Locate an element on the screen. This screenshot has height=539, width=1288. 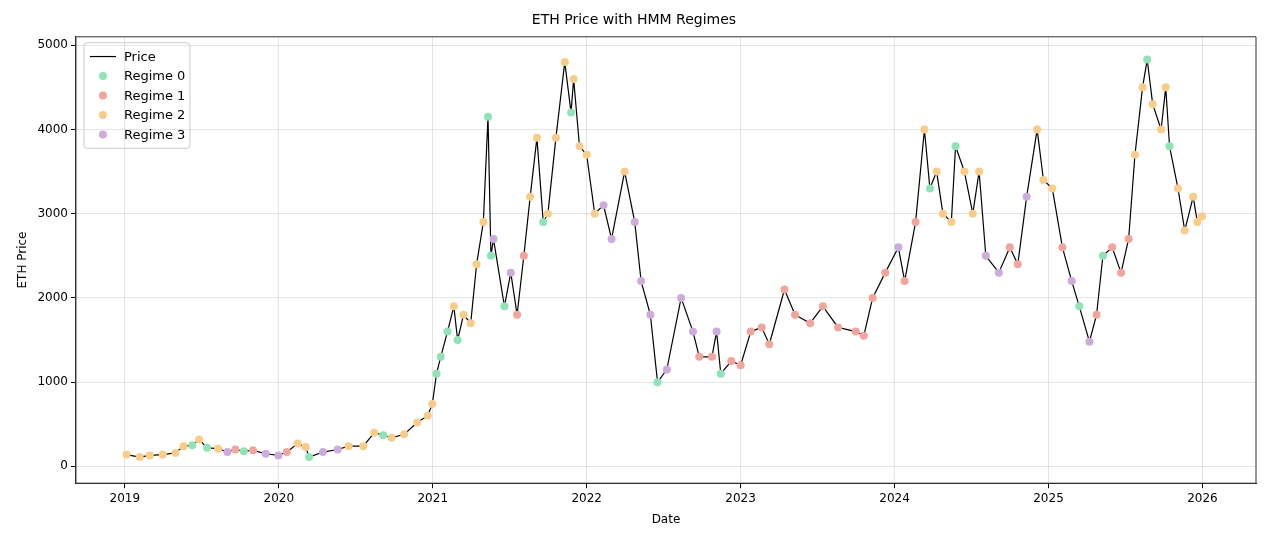
chart-title: ETH Price with HMM Regimes is located at coordinates (634, 19).